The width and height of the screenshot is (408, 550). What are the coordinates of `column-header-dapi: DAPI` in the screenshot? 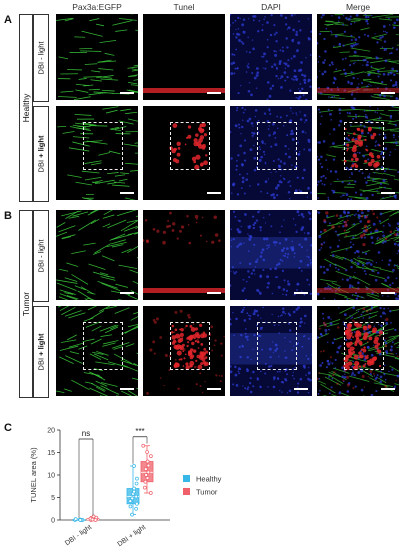 It's located at (271, 7).